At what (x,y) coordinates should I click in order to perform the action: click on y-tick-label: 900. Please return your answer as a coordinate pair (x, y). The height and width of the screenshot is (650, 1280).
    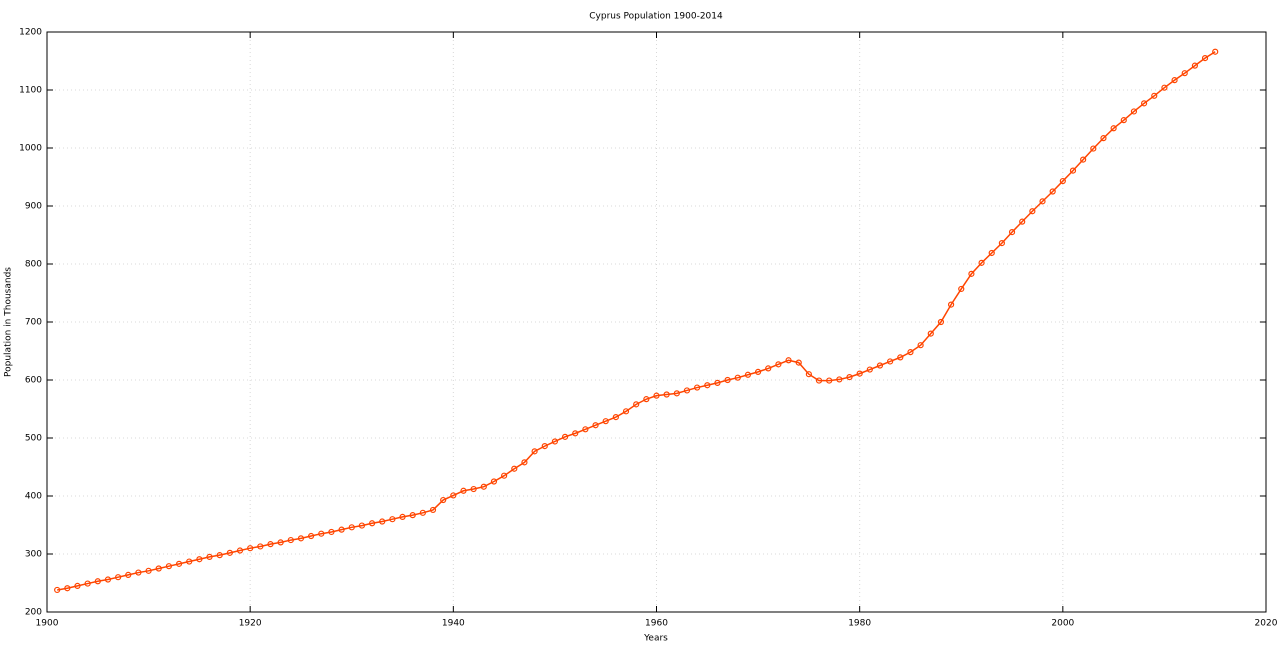
    Looking at the image, I should click on (33, 207).